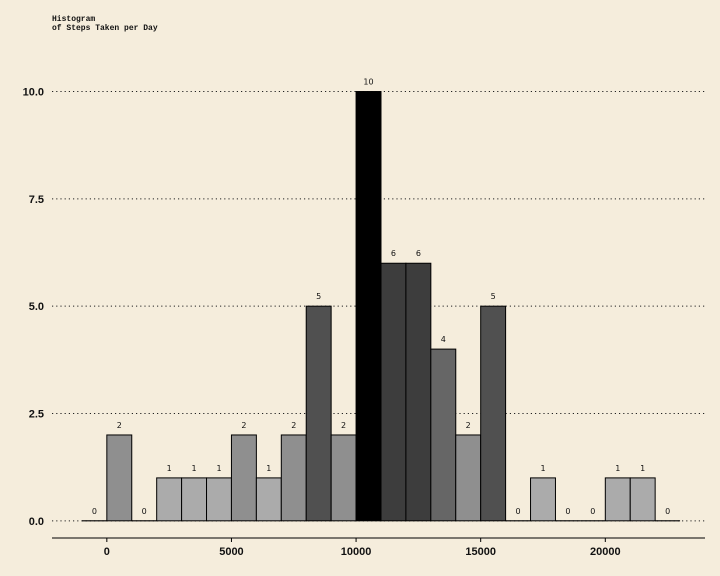 The height and width of the screenshot is (576, 720). Describe the element at coordinates (107, 552) in the screenshot. I see `x-tick-label: 0` at that location.